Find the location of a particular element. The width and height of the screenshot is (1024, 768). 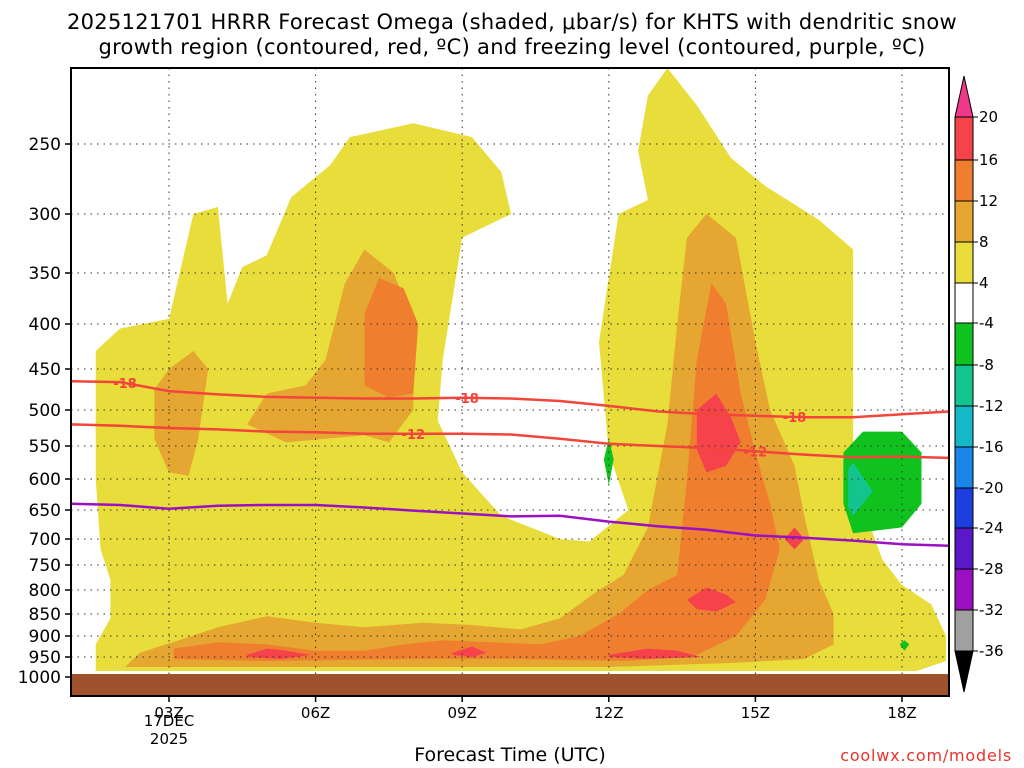

y-tick-label: 500 is located at coordinates (45, 411).